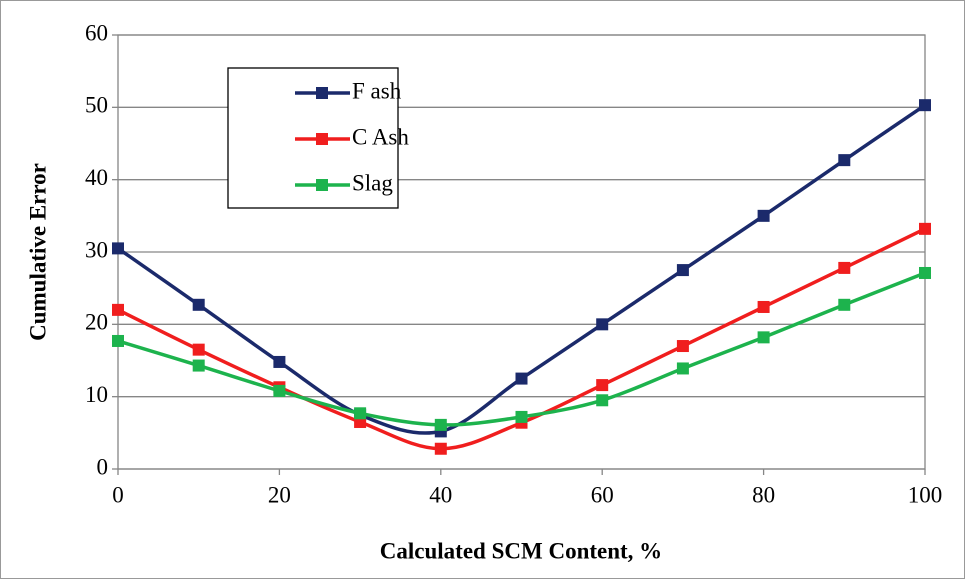 This screenshot has height=580, width=966. I want to click on legend-label: Slag, so click(372, 182).